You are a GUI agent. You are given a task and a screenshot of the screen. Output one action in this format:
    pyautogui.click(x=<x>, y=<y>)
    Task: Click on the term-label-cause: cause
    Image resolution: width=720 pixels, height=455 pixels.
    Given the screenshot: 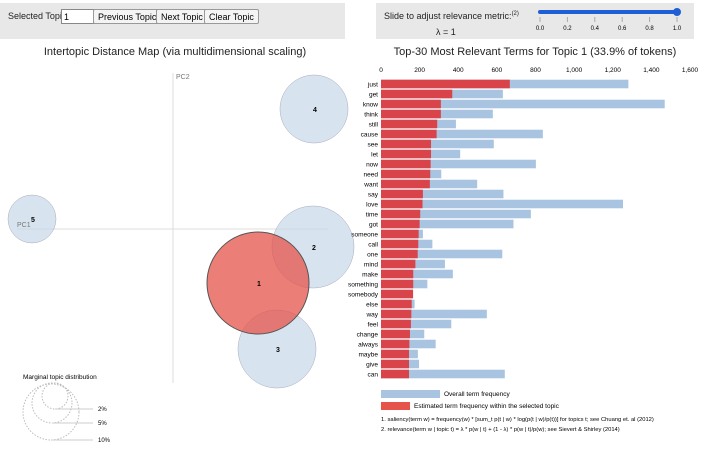 What is the action you would take?
    pyautogui.click(x=370, y=135)
    